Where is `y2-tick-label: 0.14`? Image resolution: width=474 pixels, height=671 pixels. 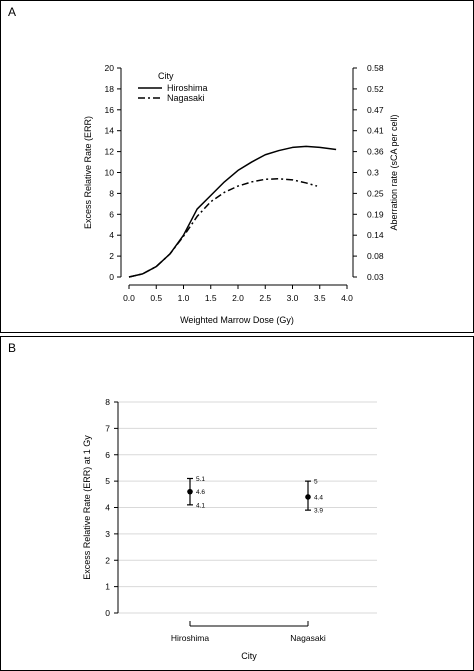 y2-tick-label: 0.14 is located at coordinates (375, 235).